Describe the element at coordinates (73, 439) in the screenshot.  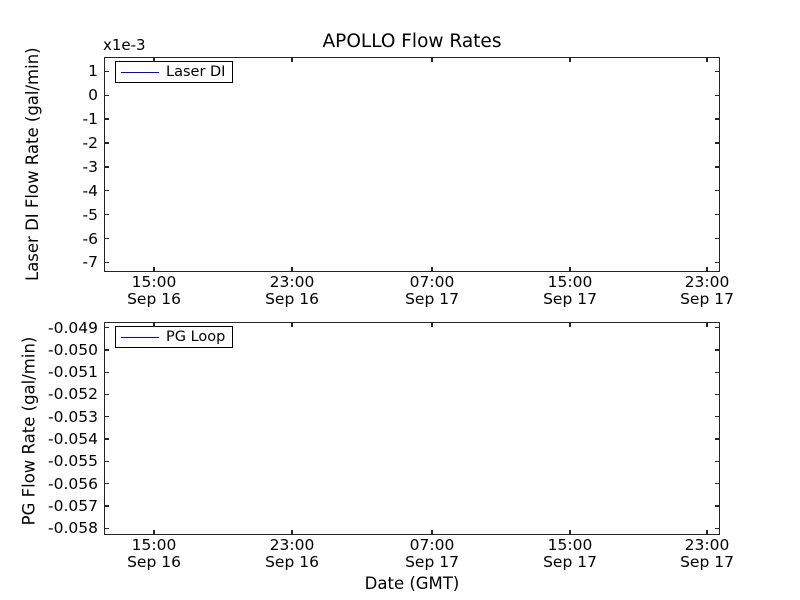
I see `bottom-y-tick-label: -0.054` at that location.